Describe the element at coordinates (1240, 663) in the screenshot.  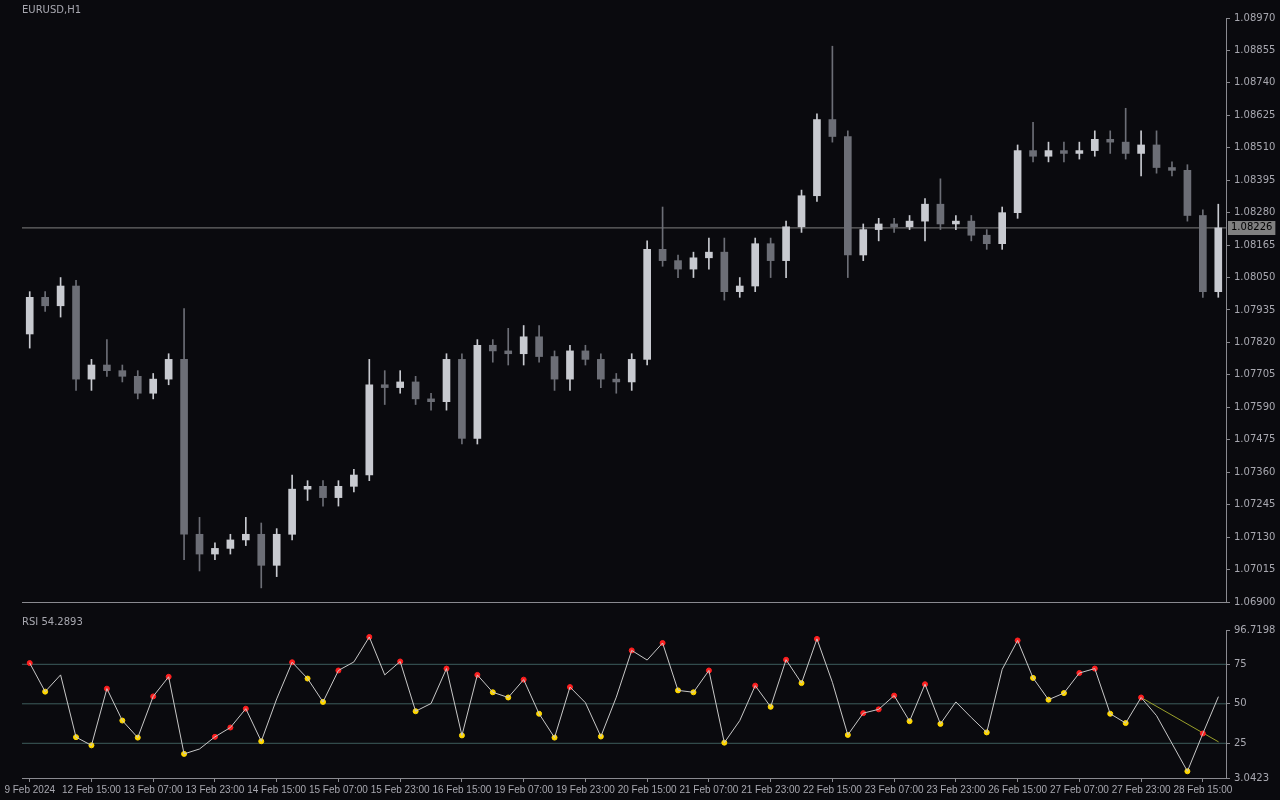
I see `y-tick-label: 75` at that location.